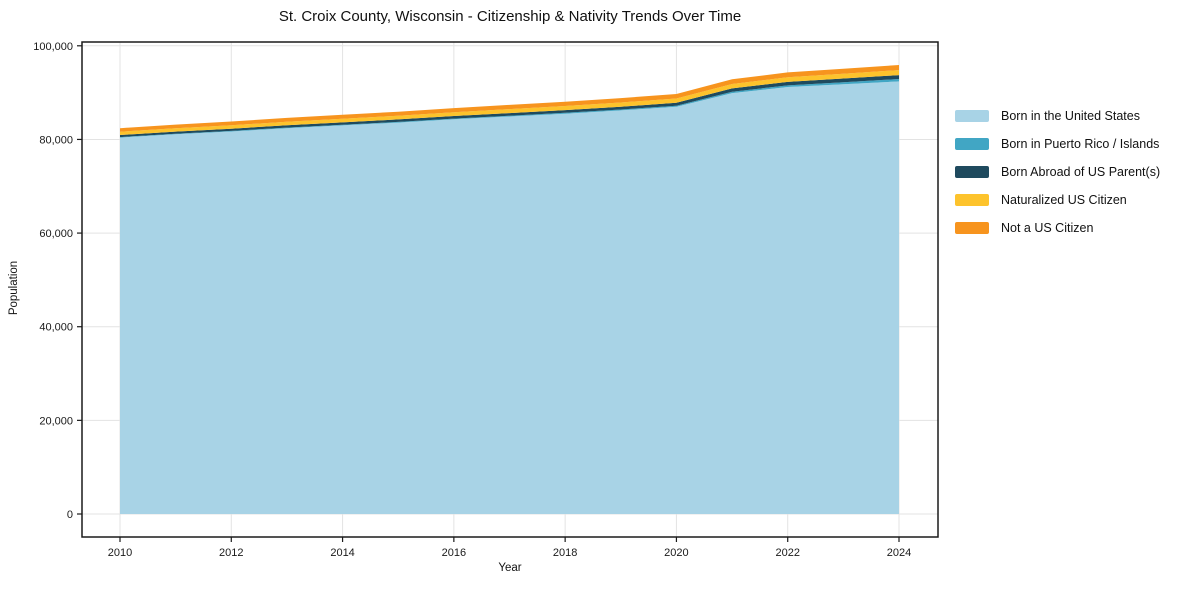  I want to click on x-tick-label: 2022, so click(787, 553).